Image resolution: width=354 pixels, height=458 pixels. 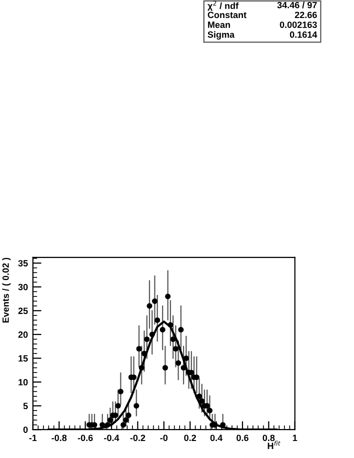 What do you see at coordinates (23, 311) in the screenshot?
I see `y-tick-label: 25` at bounding box center [23, 311].